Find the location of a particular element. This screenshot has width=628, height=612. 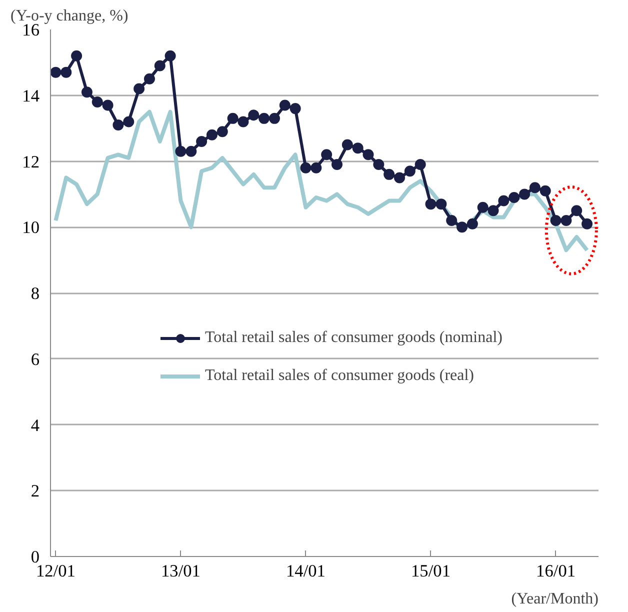

y-tick-label: 12 is located at coordinates (31, 162).